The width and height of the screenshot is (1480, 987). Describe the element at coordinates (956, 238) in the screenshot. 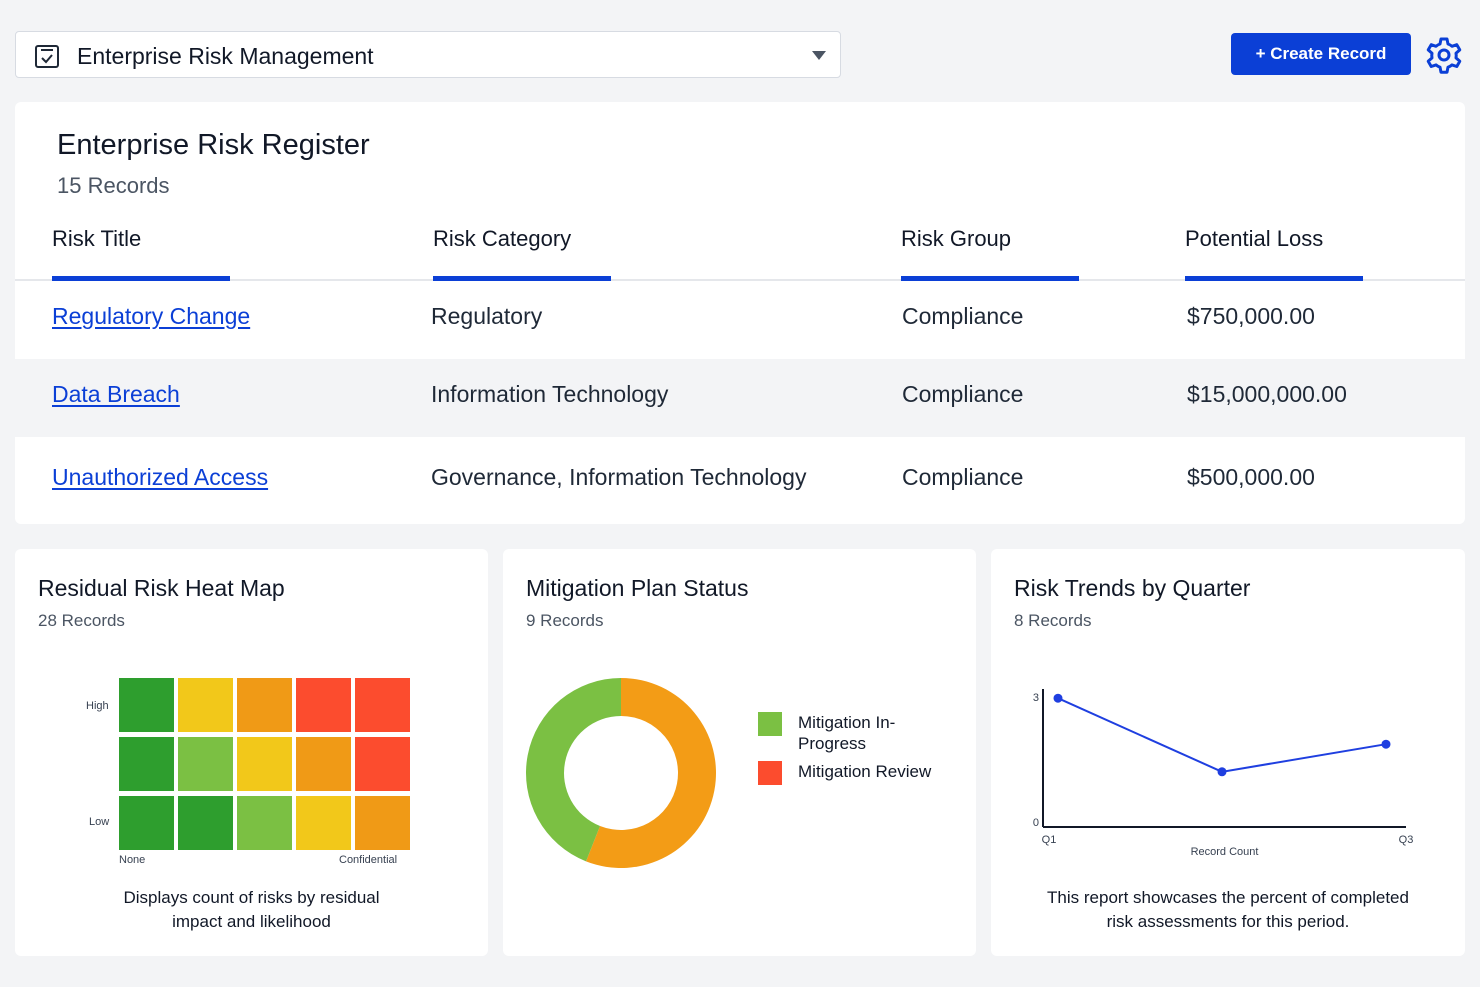

I see `column-header-risk-group: Risk Group` at that location.